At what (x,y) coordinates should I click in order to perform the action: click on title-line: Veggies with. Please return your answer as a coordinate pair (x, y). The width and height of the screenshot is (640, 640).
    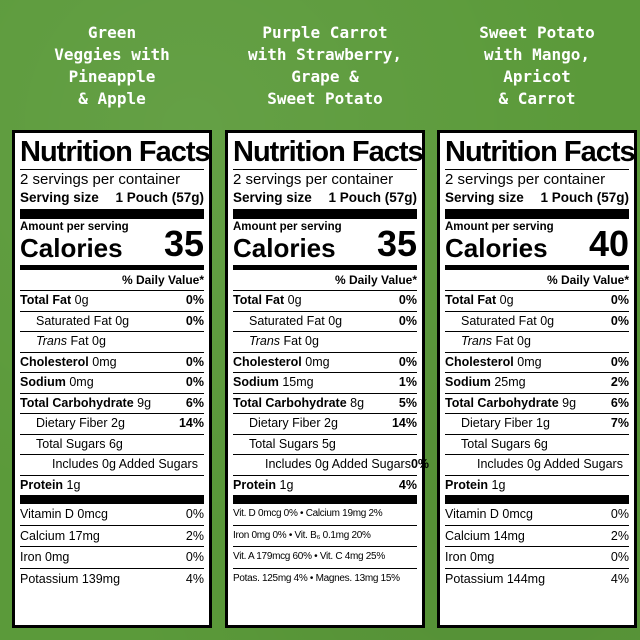
    Looking at the image, I should click on (112, 54).